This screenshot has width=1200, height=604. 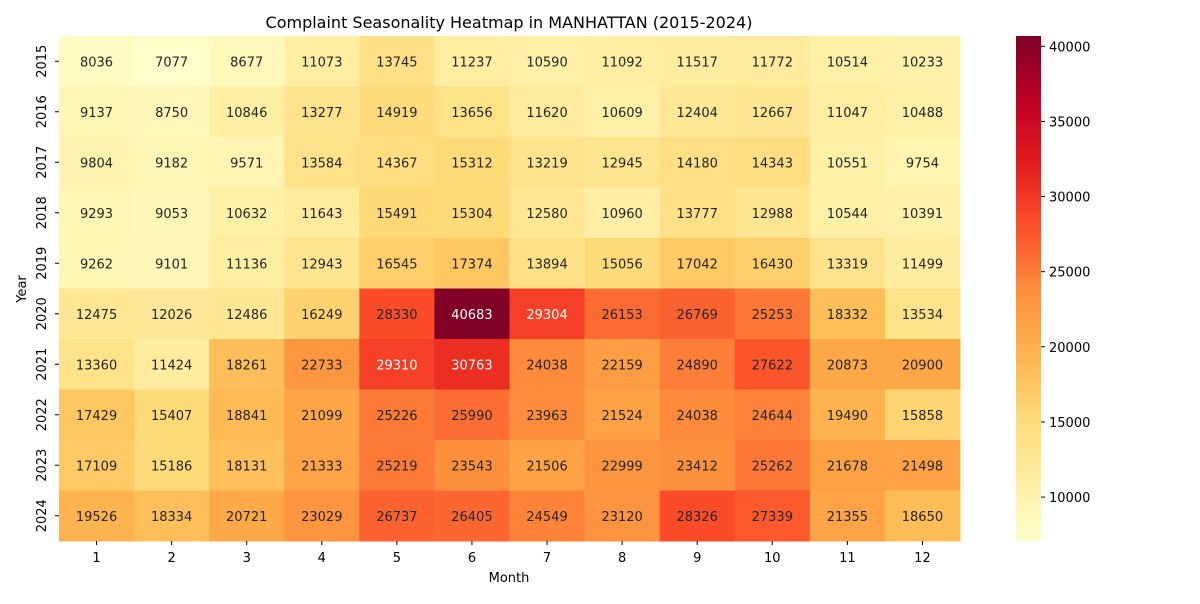 What do you see at coordinates (321, 416) in the screenshot?
I see `cell-value-label: 21099` at bounding box center [321, 416].